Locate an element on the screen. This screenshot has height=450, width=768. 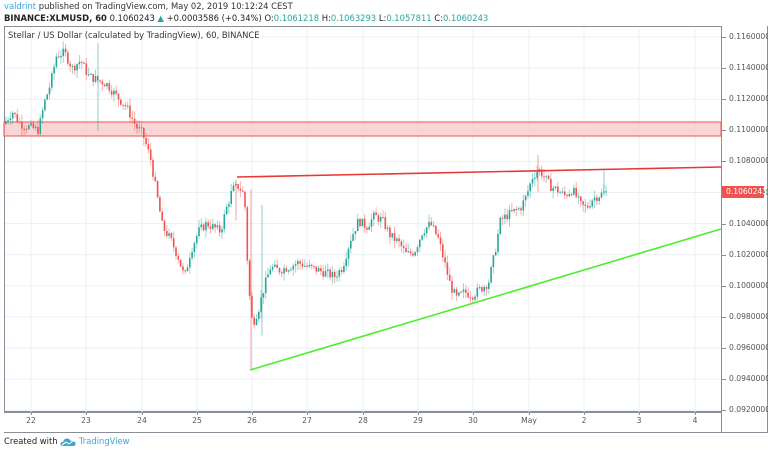
footer: Created with TradingView is located at coordinates (67, 441).